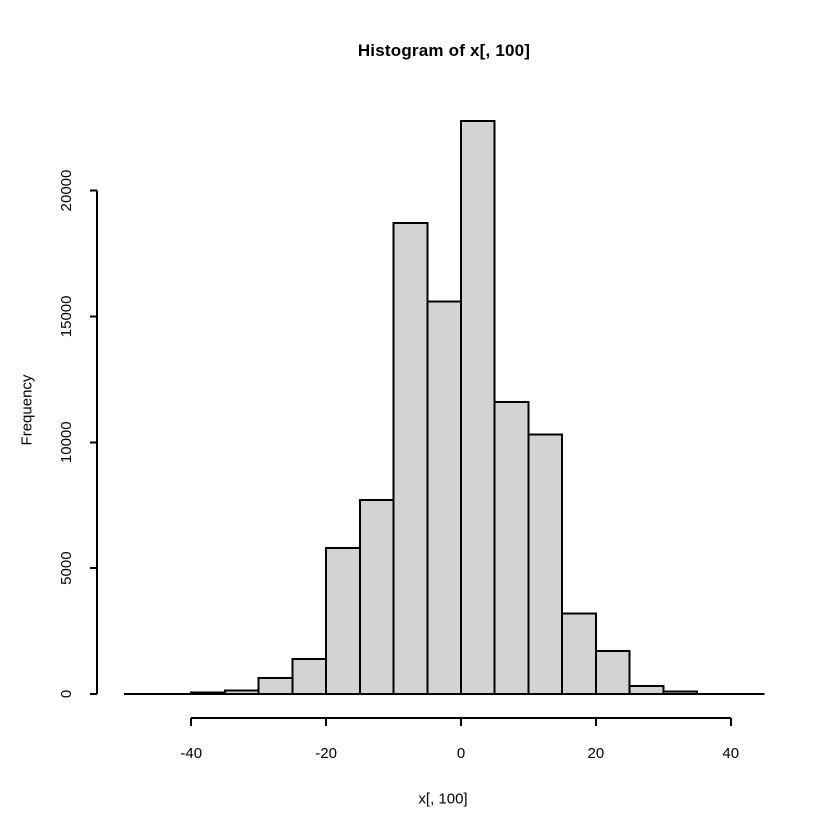  What do you see at coordinates (443, 799) in the screenshot?
I see `x-axis-label: x[, 100]` at bounding box center [443, 799].